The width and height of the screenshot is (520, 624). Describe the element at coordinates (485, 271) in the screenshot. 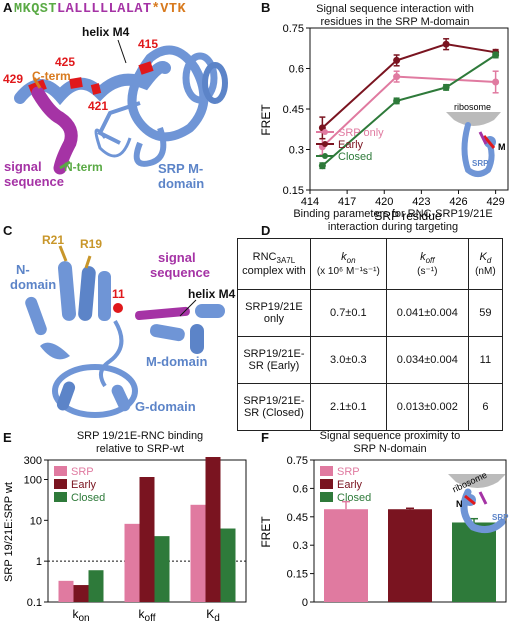

I see `header-kd-unit: (nM)` at that location.